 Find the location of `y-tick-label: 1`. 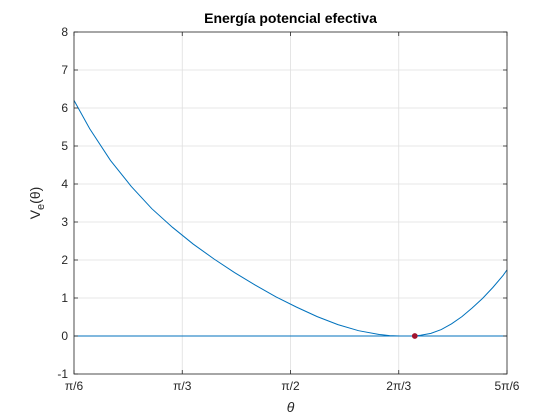

y-tick-label: 1 is located at coordinates (64, 298).